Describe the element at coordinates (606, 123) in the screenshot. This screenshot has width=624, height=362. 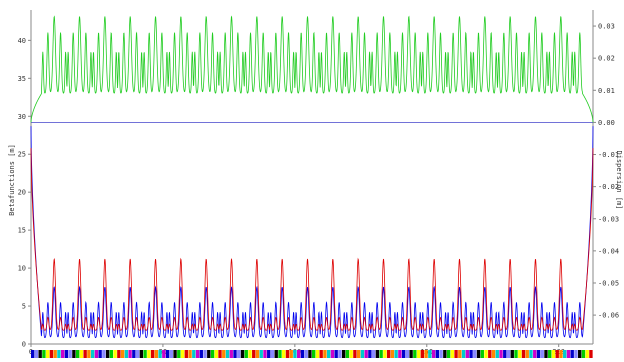
I see `right-tick-label: 0.00` at that location.